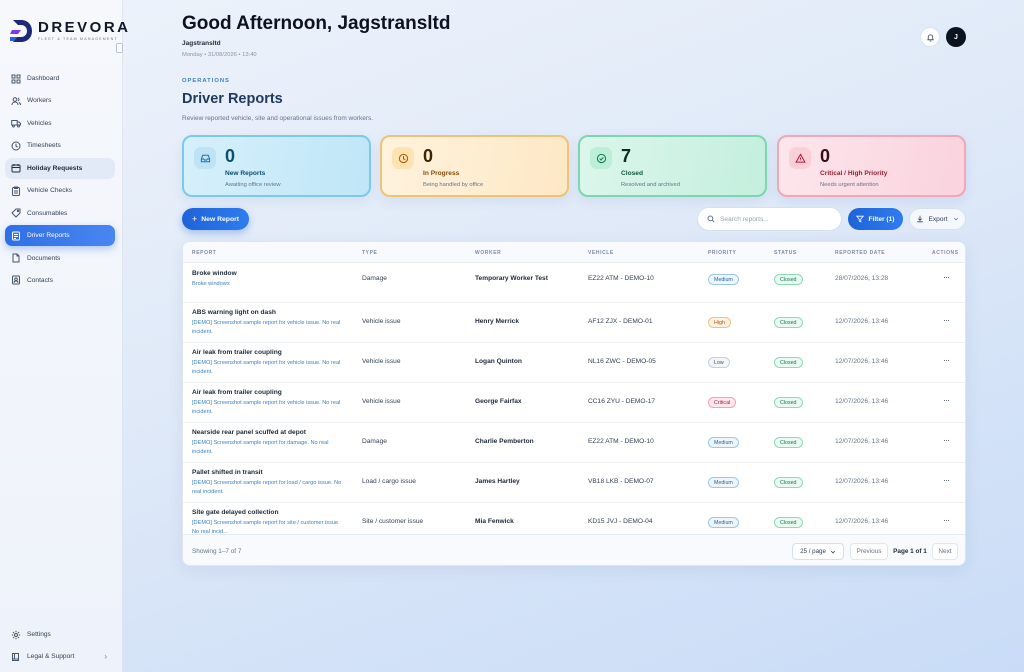 This screenshot has height=672, width=1024. I want to click on page-size-select: 25 / page, so click(818, 551).